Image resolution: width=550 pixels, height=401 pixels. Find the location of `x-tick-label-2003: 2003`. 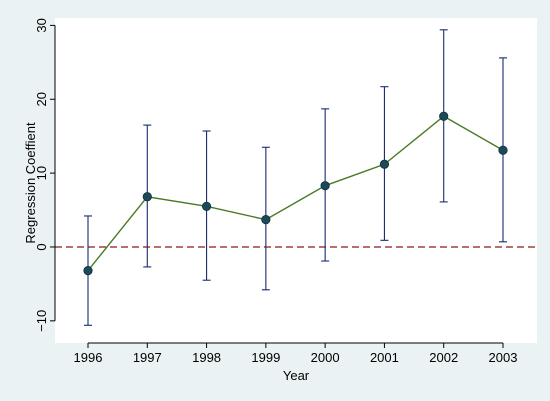

x-tick-label-2003: 2003 is located at coordinates (503, 357).